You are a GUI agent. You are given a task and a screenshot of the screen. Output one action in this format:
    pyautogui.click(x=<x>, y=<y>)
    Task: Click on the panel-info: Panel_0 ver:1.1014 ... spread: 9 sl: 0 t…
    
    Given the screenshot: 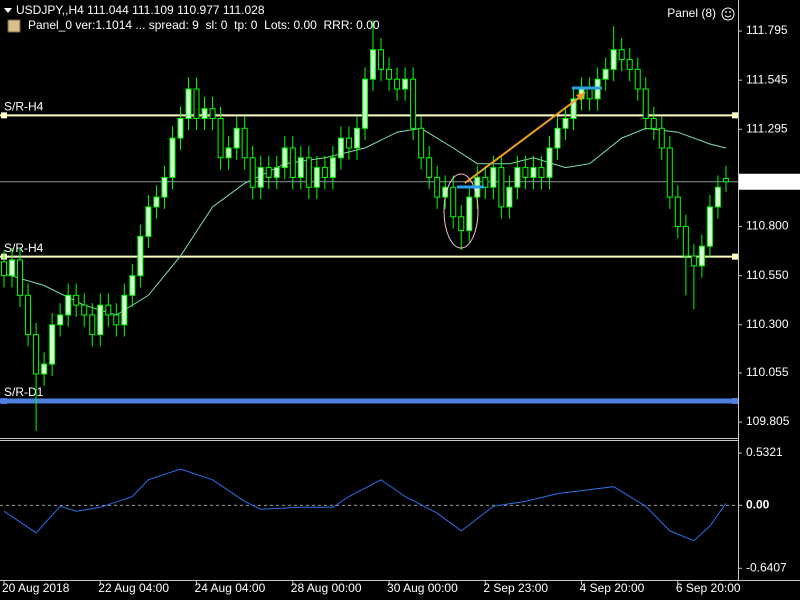 What is the action you would take?
    pyautogui.click(x=204, y=25)
    